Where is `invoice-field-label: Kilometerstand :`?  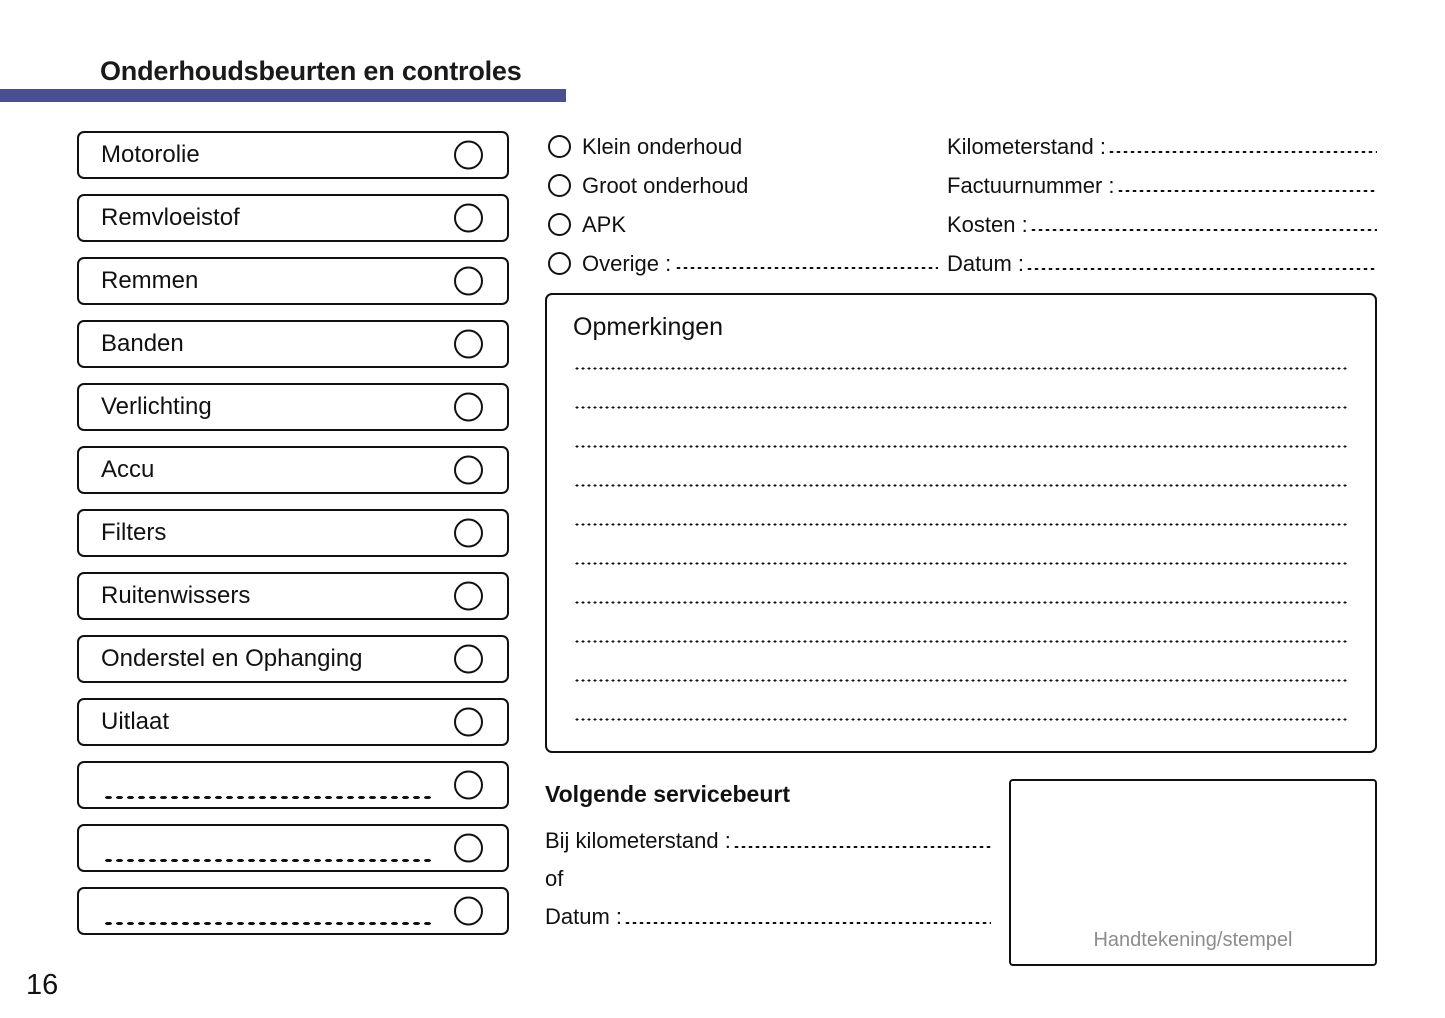 invoice-field-label: Kilometerstand : is located at coordinates (1026, 146).